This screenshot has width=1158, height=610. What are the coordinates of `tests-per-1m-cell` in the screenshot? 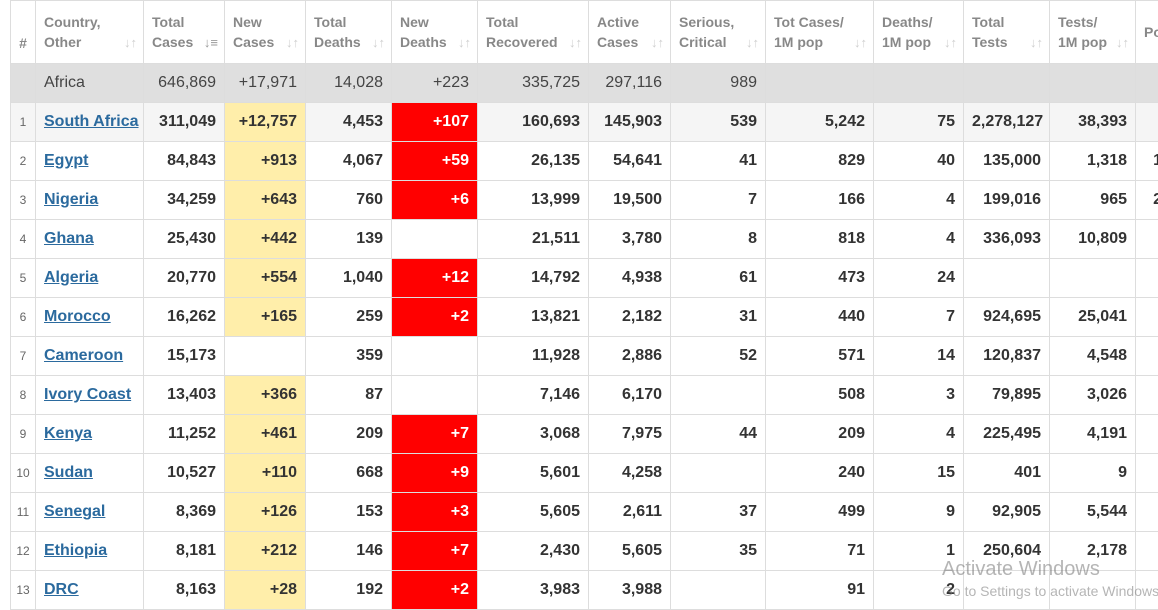 It's located at (1093, 590).